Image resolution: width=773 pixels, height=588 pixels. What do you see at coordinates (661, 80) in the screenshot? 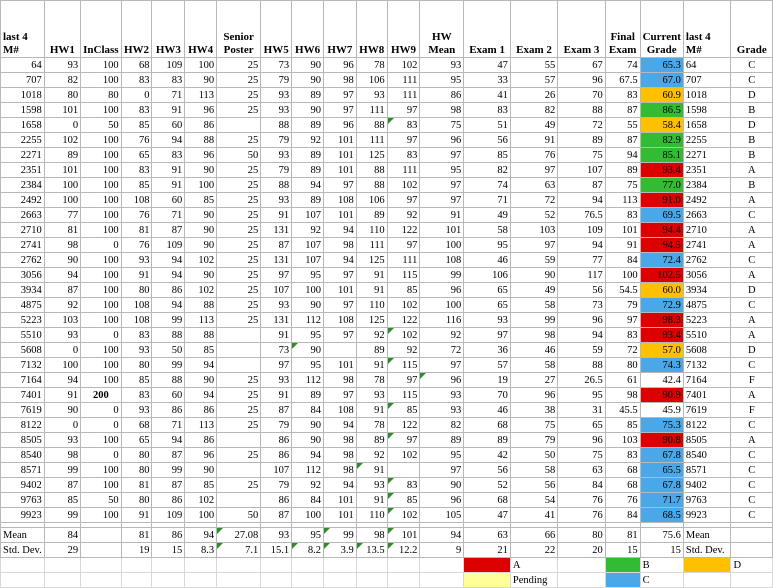
I see `current-grade-cell: 67.0` at bounding box center [661, 80].